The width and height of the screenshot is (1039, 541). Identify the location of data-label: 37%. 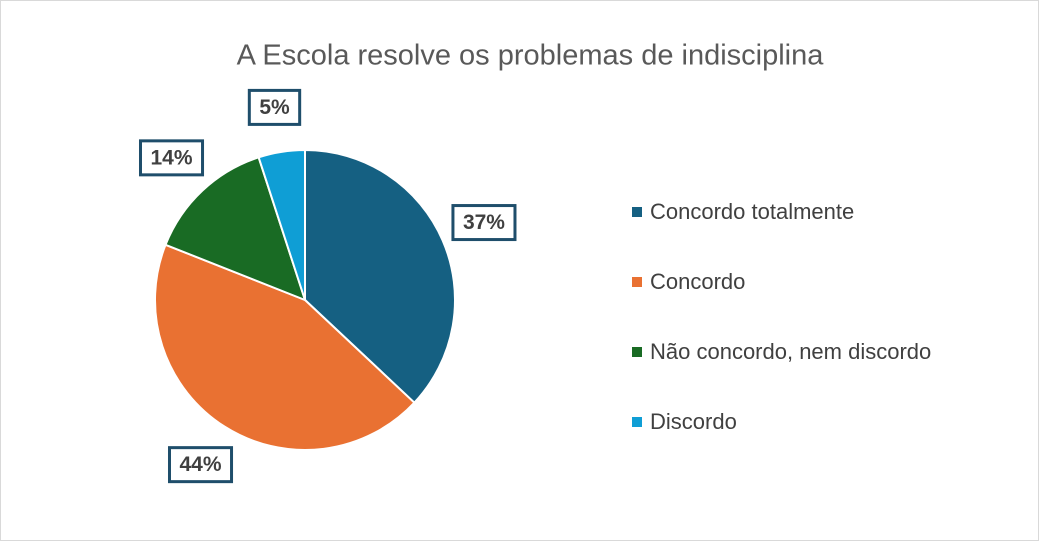
(484, 222).